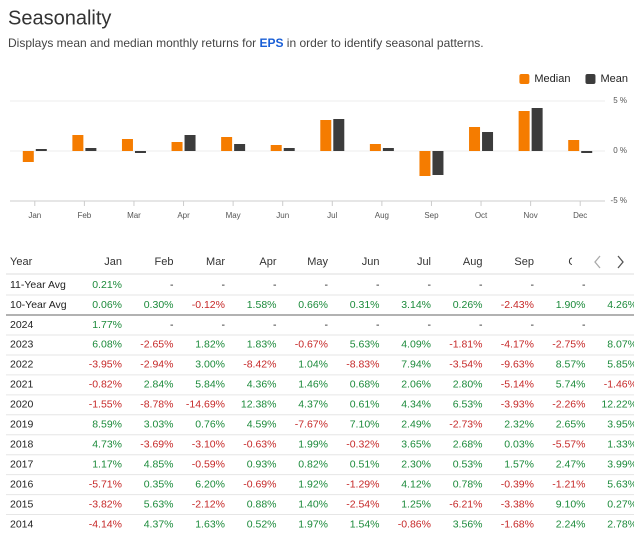  What do you see at coordinates (313, 305) in the screenshot?
I see `table-cell: 0.66%` at bounding box center [313, 305].